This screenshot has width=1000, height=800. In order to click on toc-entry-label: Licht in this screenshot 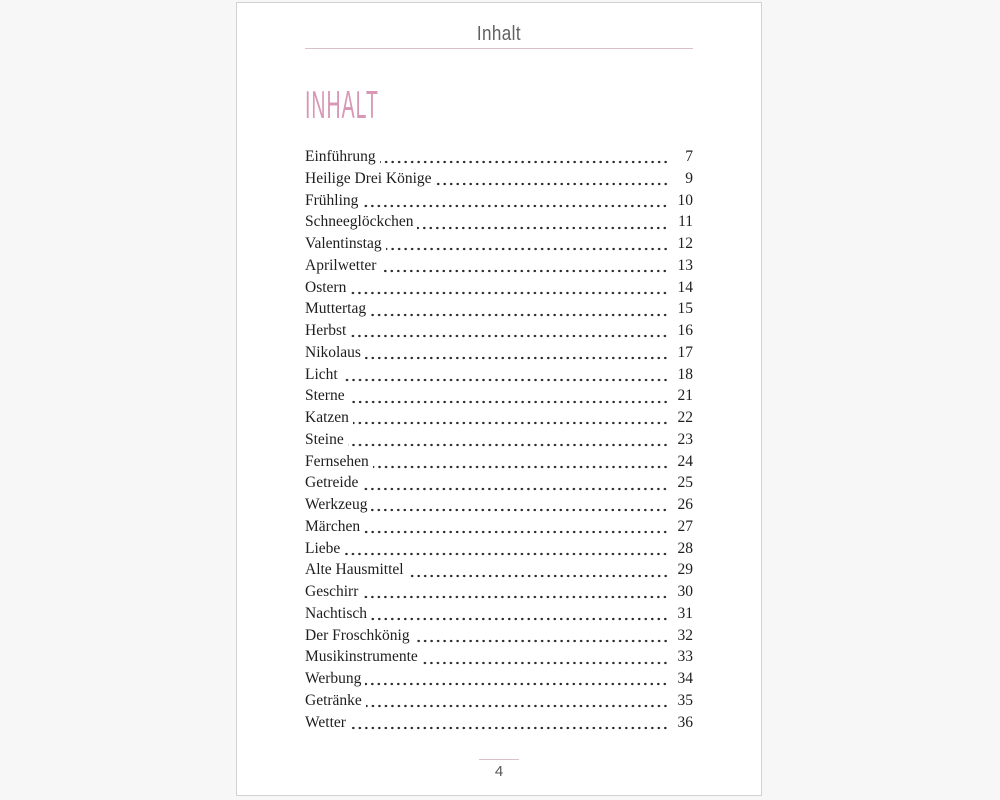, I will do `click(321, 374)`.